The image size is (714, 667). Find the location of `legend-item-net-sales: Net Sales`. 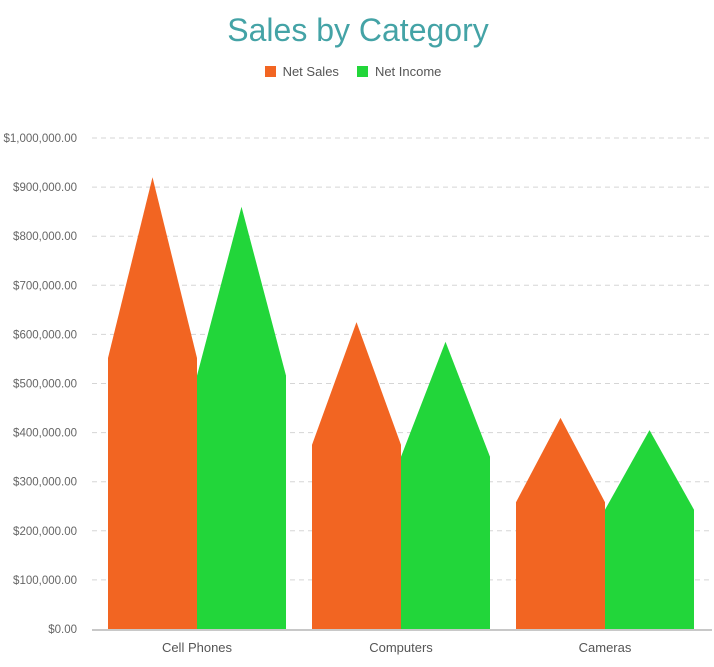

legend-item-net-sales: Net Sales is located at coordinates (301, 71).